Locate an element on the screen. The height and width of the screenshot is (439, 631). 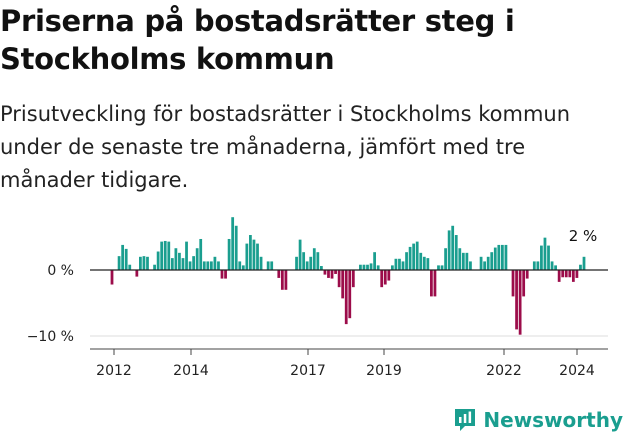
x-tick-label: 2019 is located at coordinates (384, 371).